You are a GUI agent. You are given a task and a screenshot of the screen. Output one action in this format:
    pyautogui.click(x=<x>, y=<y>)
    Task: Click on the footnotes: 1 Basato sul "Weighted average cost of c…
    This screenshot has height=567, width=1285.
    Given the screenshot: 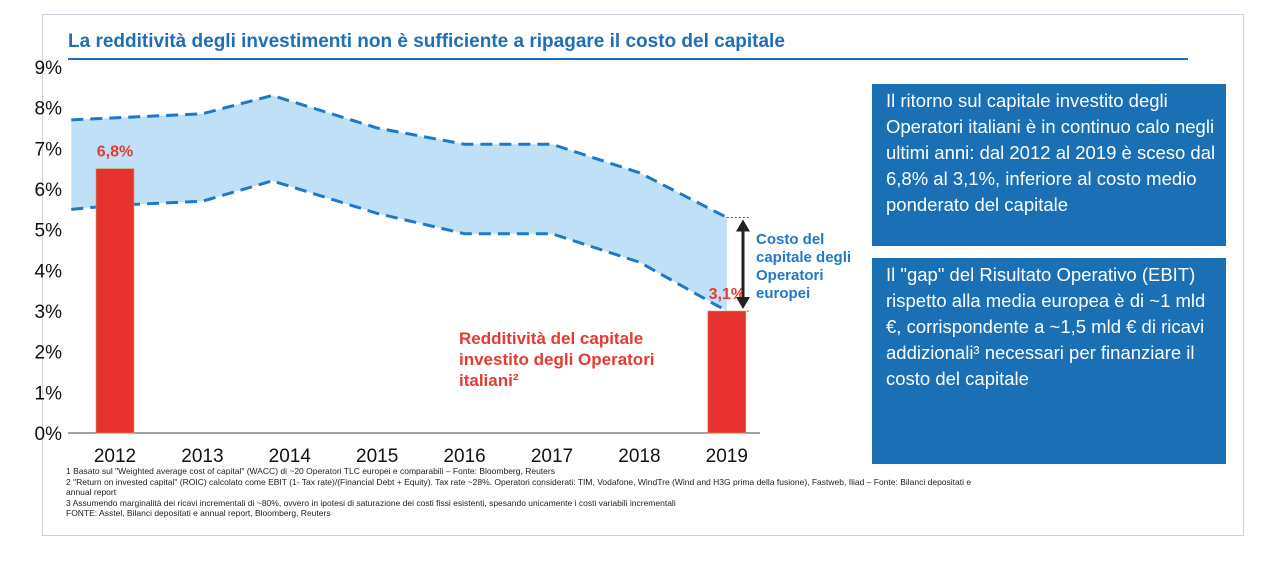 What is the action you would take?
    pyautogui.click(x=641, y=492)
    